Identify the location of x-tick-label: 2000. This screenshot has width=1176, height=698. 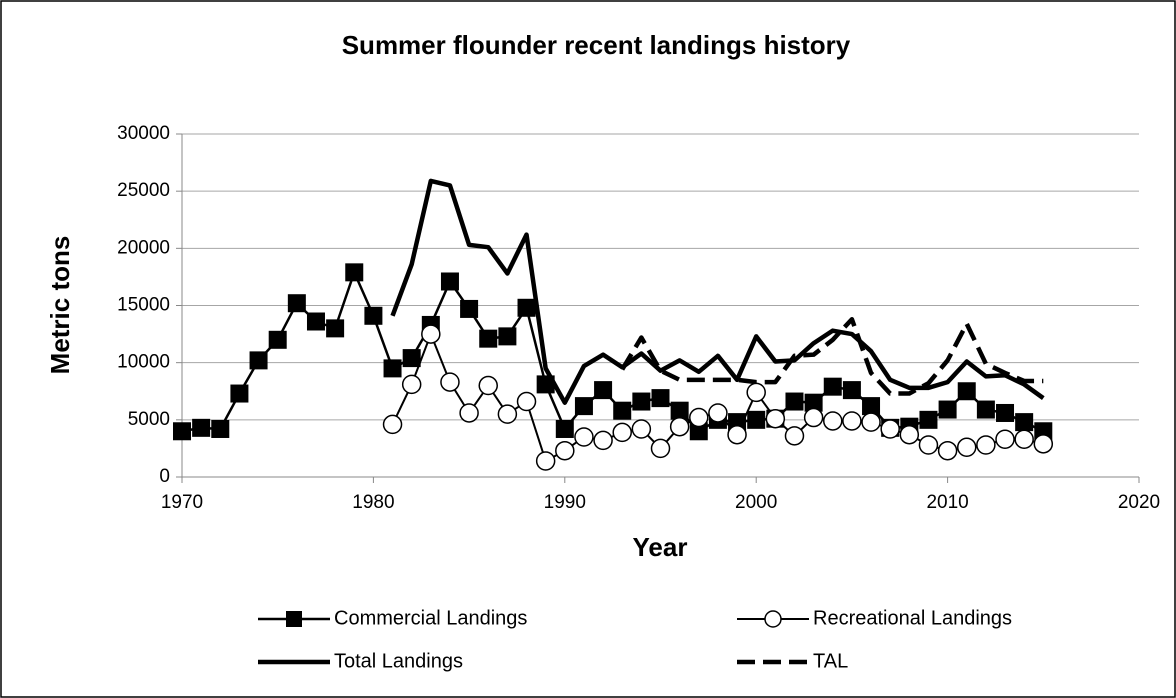
(756, 502).